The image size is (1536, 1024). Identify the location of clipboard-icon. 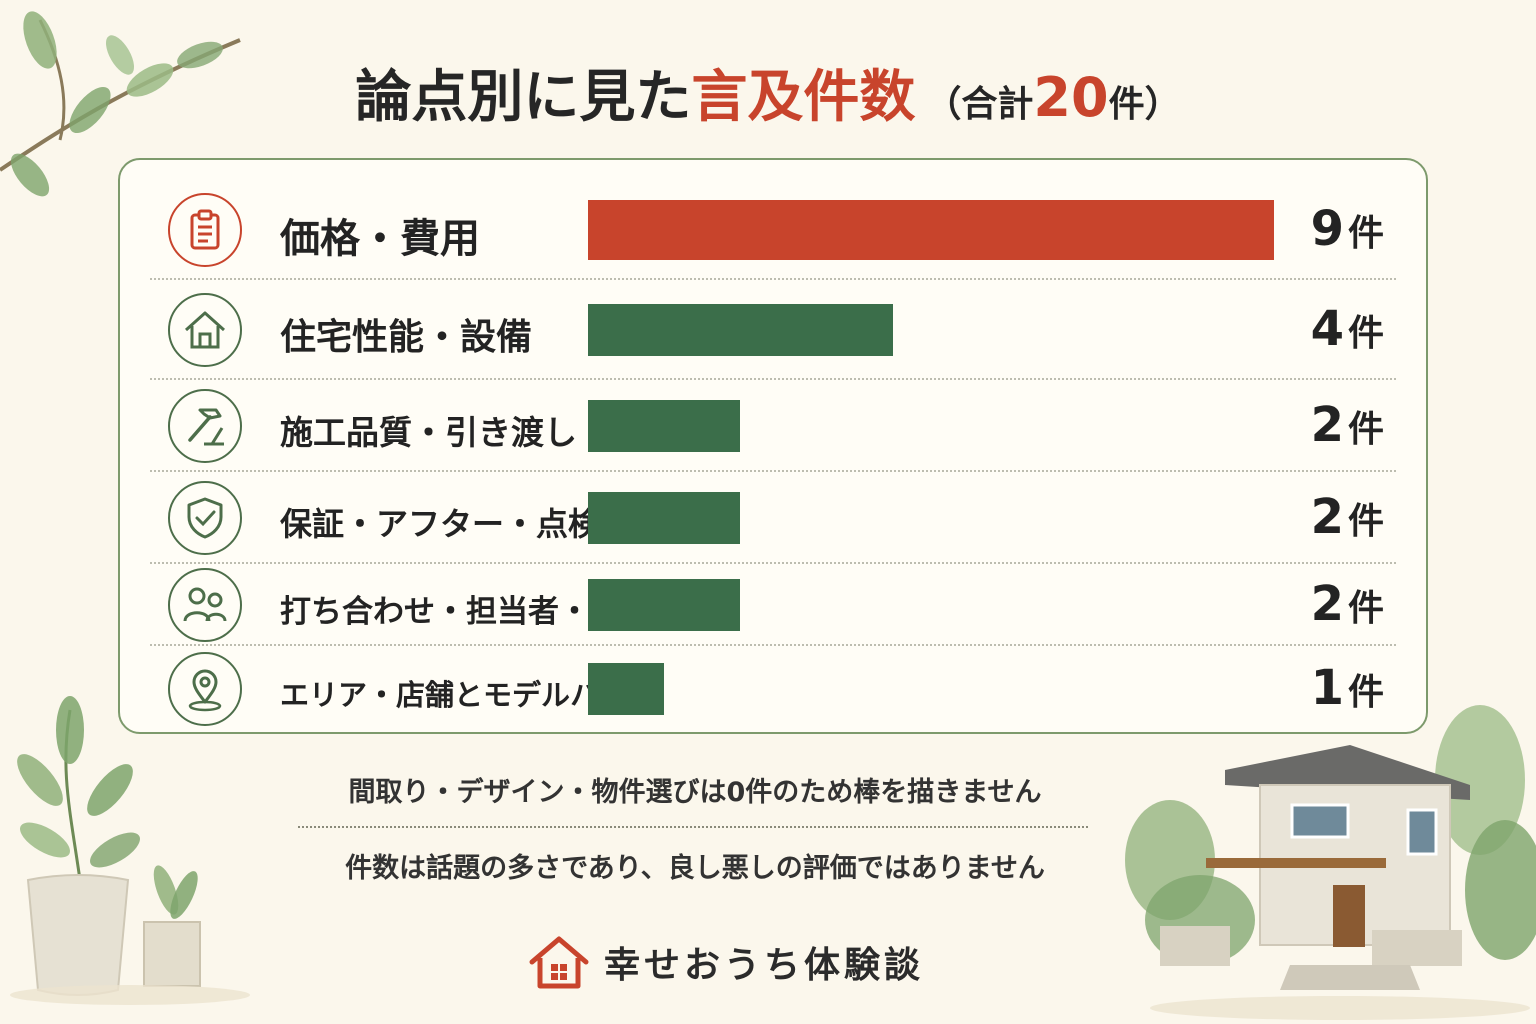
(205, 230).